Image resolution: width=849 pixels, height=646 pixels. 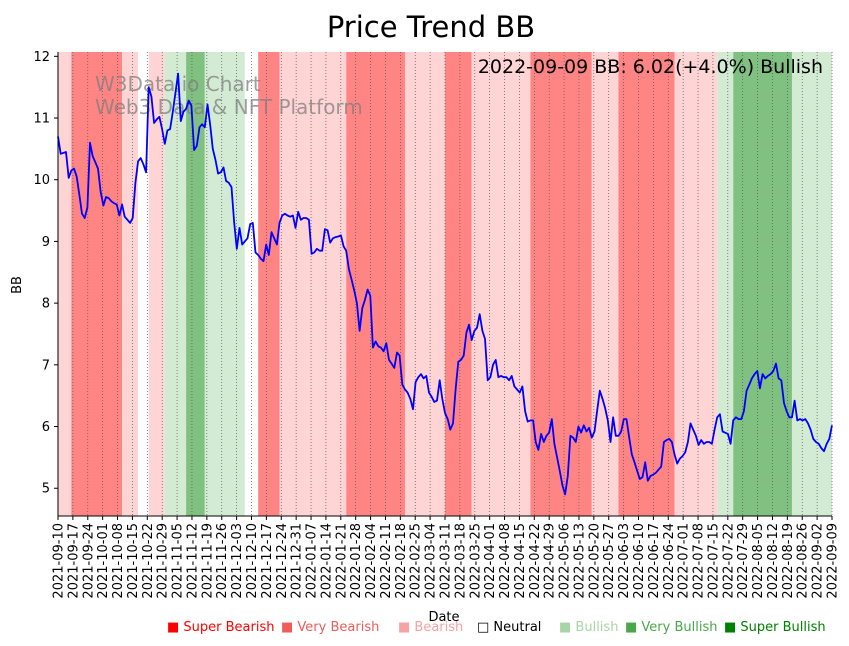 I want to click on legend-label: Very Bullish, so click(x=679, y=627).